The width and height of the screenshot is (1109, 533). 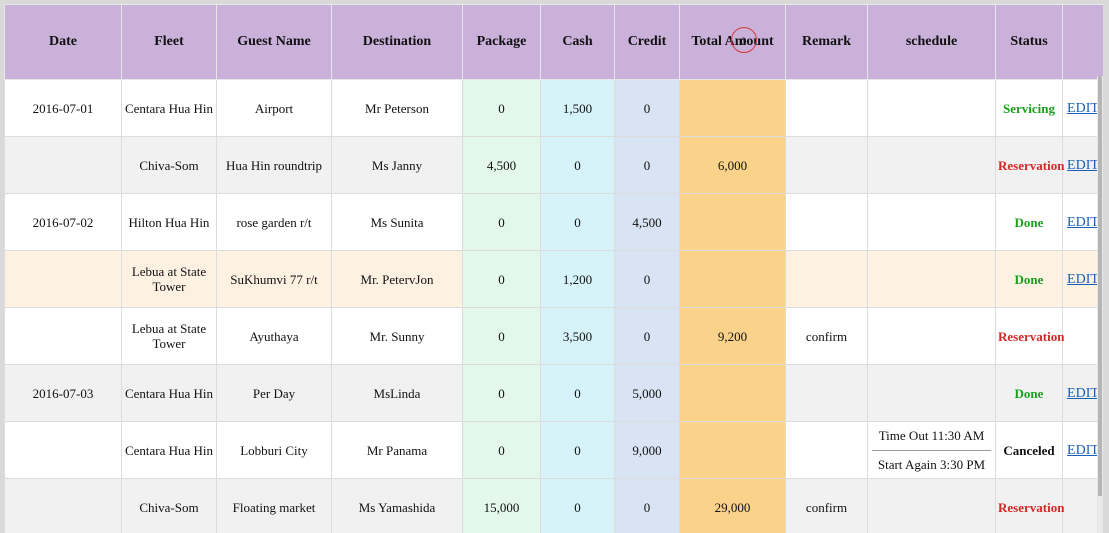 I want to click on cell-cash: 1,500, so click(x=577, y=108).